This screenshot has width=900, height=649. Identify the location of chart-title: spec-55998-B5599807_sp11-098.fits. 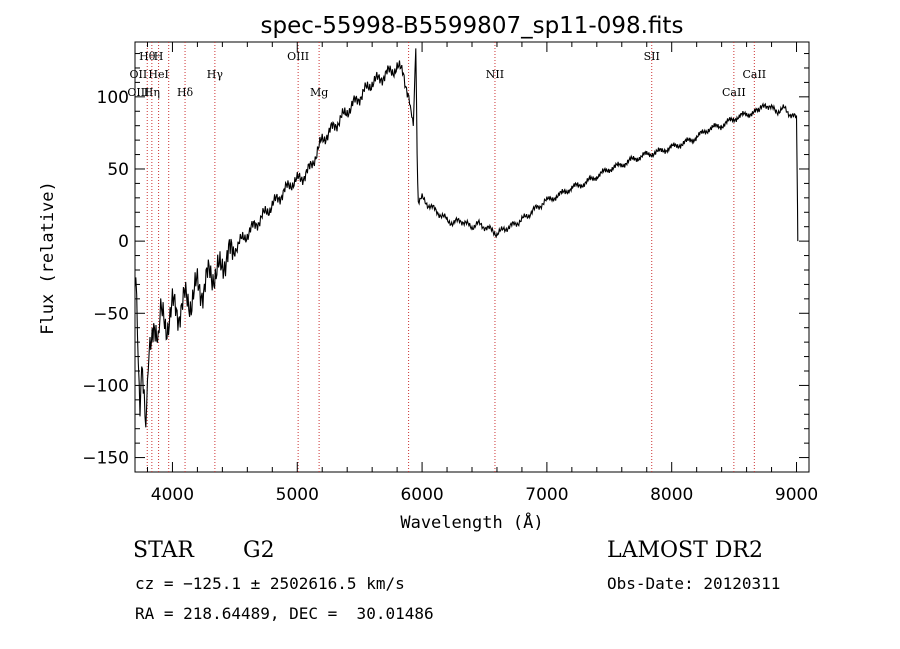
(472, 26).